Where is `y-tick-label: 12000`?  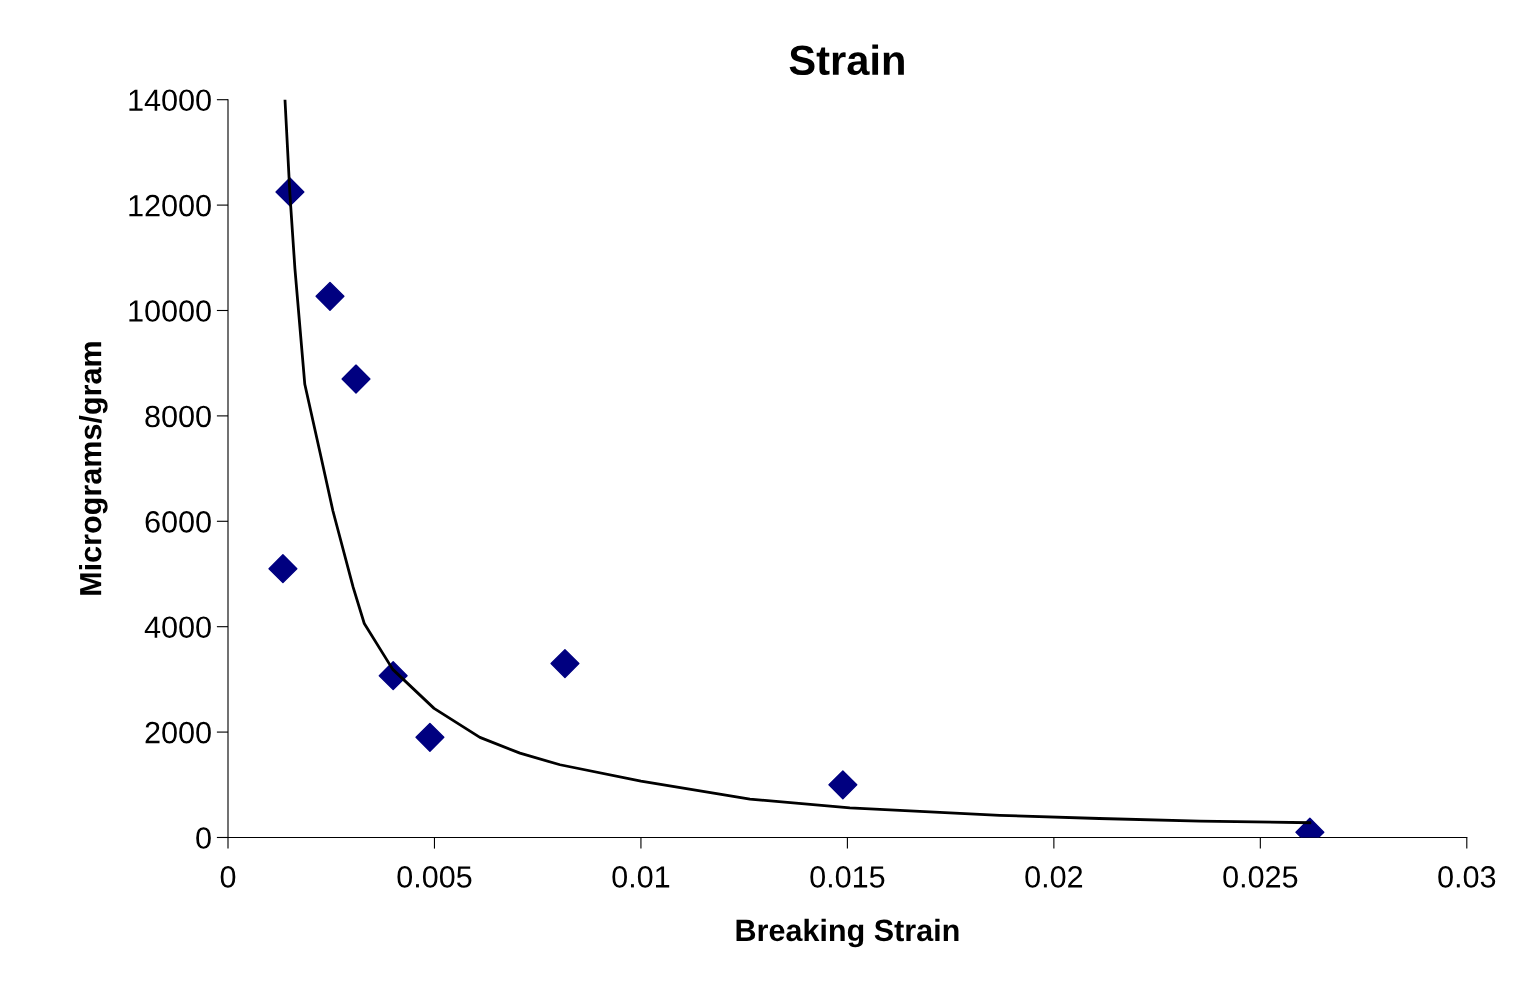 y-tick-label: 12000 is located at coordinates (170, 205).